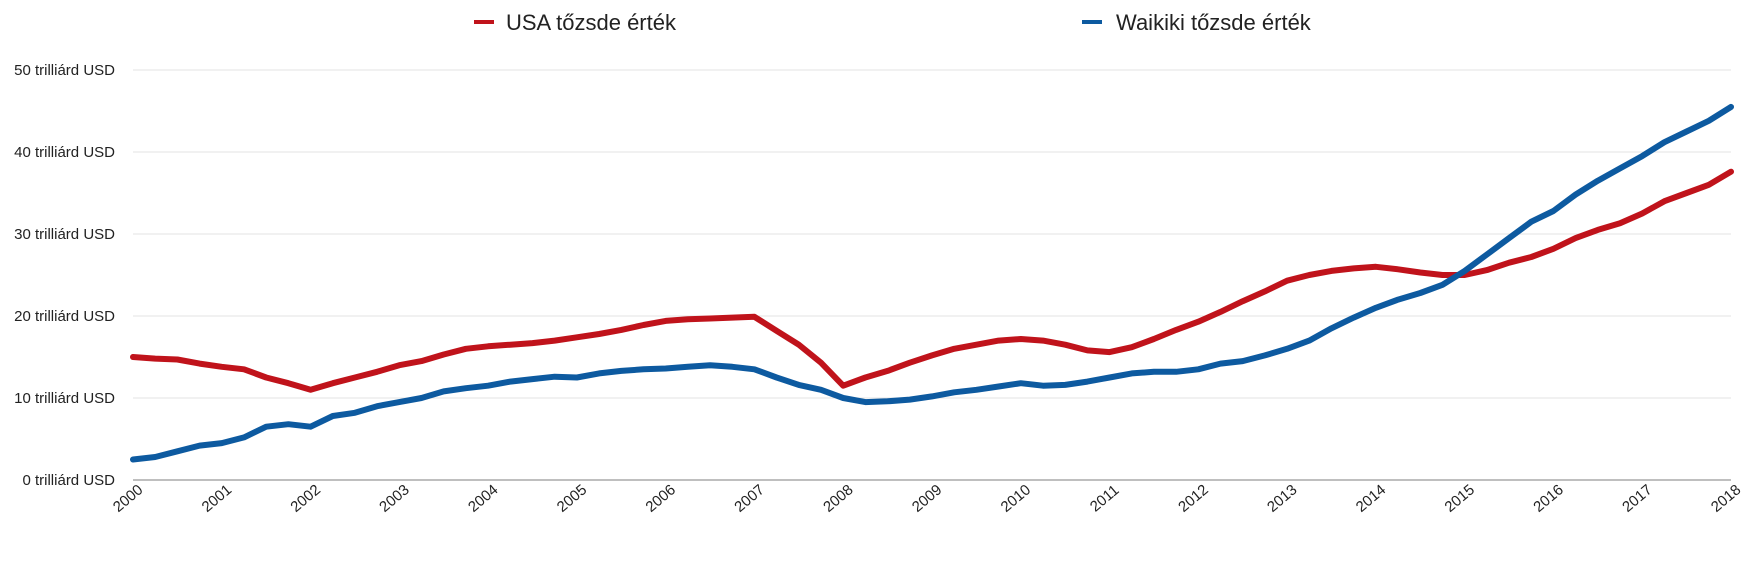 This screenshot has height=583, width=1752. What do you see at coordinates (64, 398) in the screenshot?
I see `y-tick-label: 10 trilliárd USD` at bounding box center [64, 398].